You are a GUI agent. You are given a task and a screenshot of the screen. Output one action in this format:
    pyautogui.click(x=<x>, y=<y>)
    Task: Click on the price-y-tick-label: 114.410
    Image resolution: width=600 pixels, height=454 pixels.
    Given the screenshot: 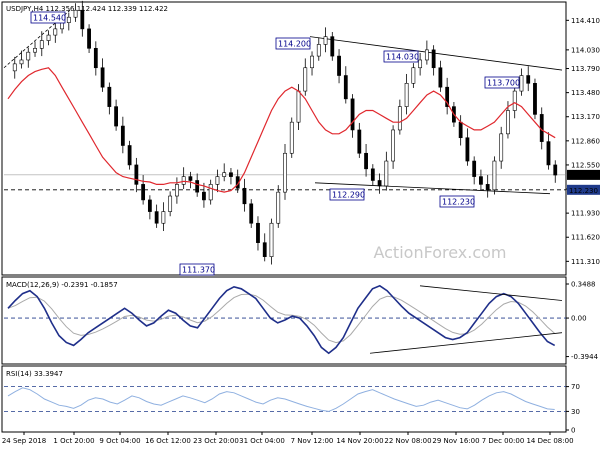 What is the action you would take?
    pyautogui.click(x=585, y=21)
    